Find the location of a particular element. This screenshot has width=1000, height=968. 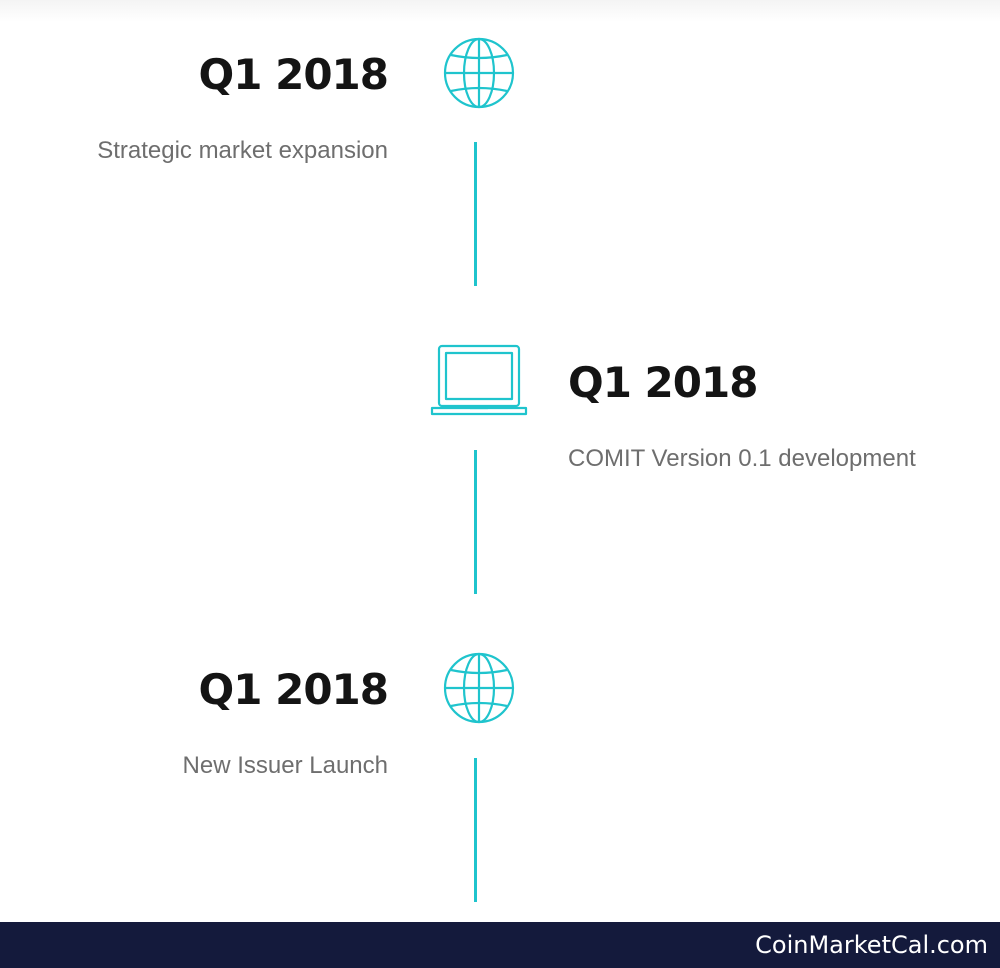

top-shade is located at coordinates (500, 11).